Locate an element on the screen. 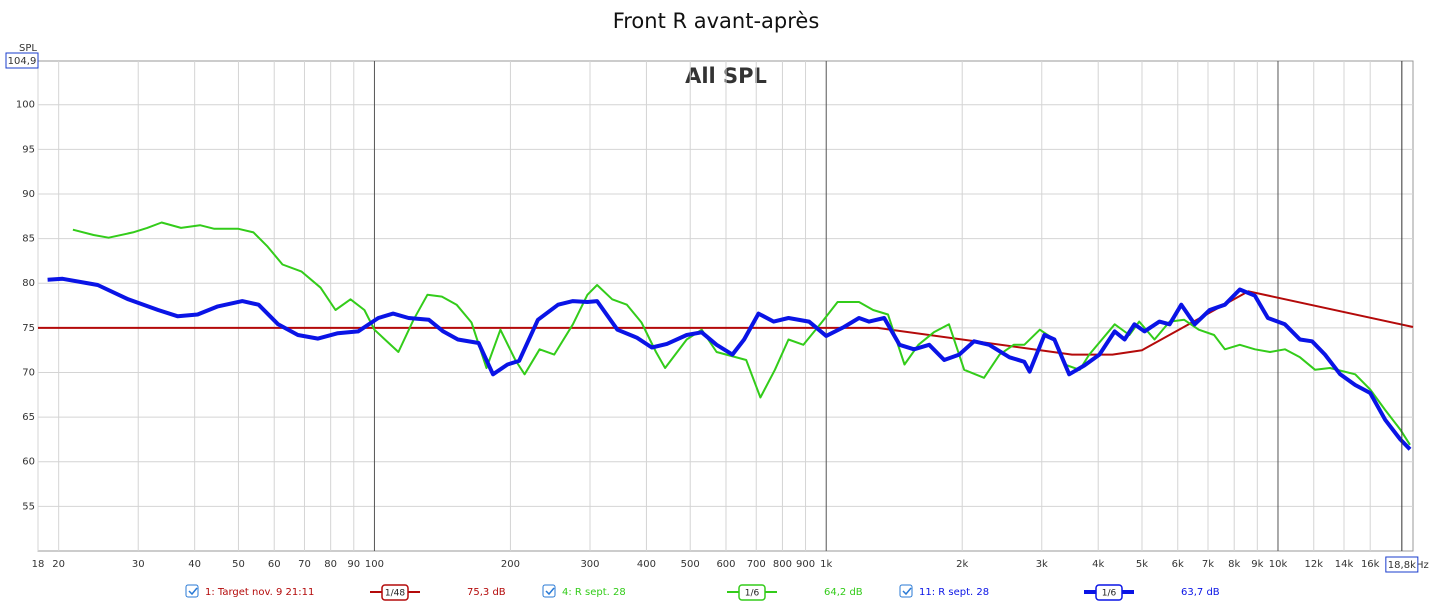  y-tick-label: 65 is located at coordinates (28, 417).